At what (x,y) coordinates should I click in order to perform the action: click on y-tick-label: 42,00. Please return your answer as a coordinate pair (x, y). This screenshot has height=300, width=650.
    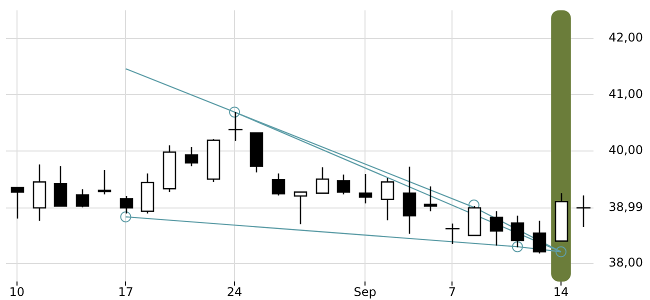
    Looking at the image, I should click on (626, 37).